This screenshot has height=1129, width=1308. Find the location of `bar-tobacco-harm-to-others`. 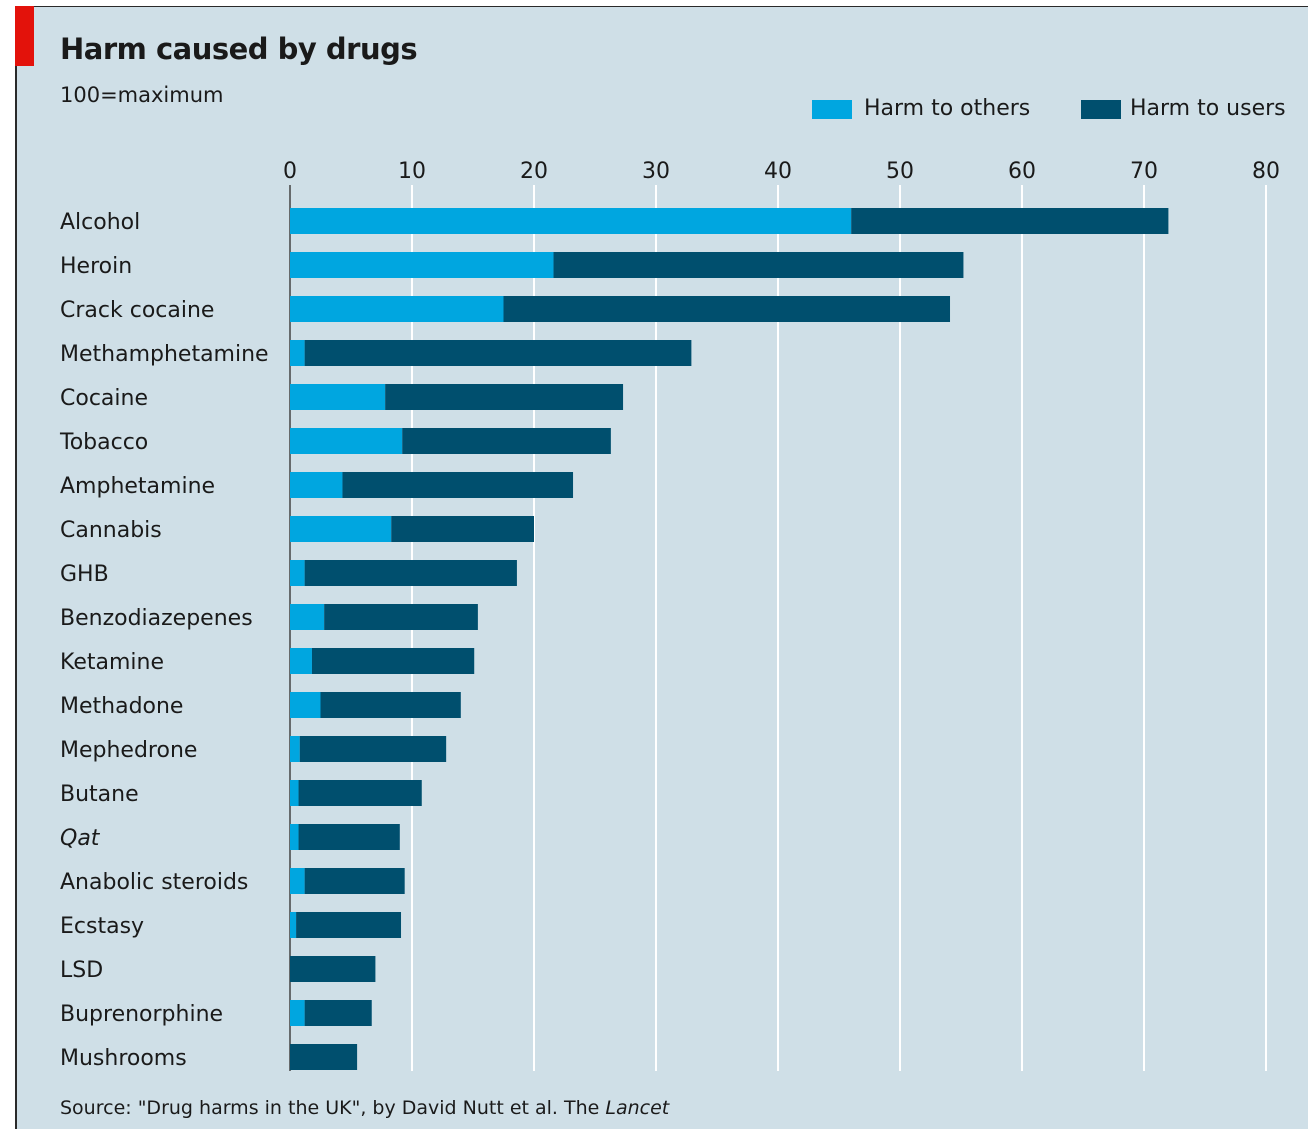

bar-tobacco-harm-to-others is located at coordinates (346, 441).